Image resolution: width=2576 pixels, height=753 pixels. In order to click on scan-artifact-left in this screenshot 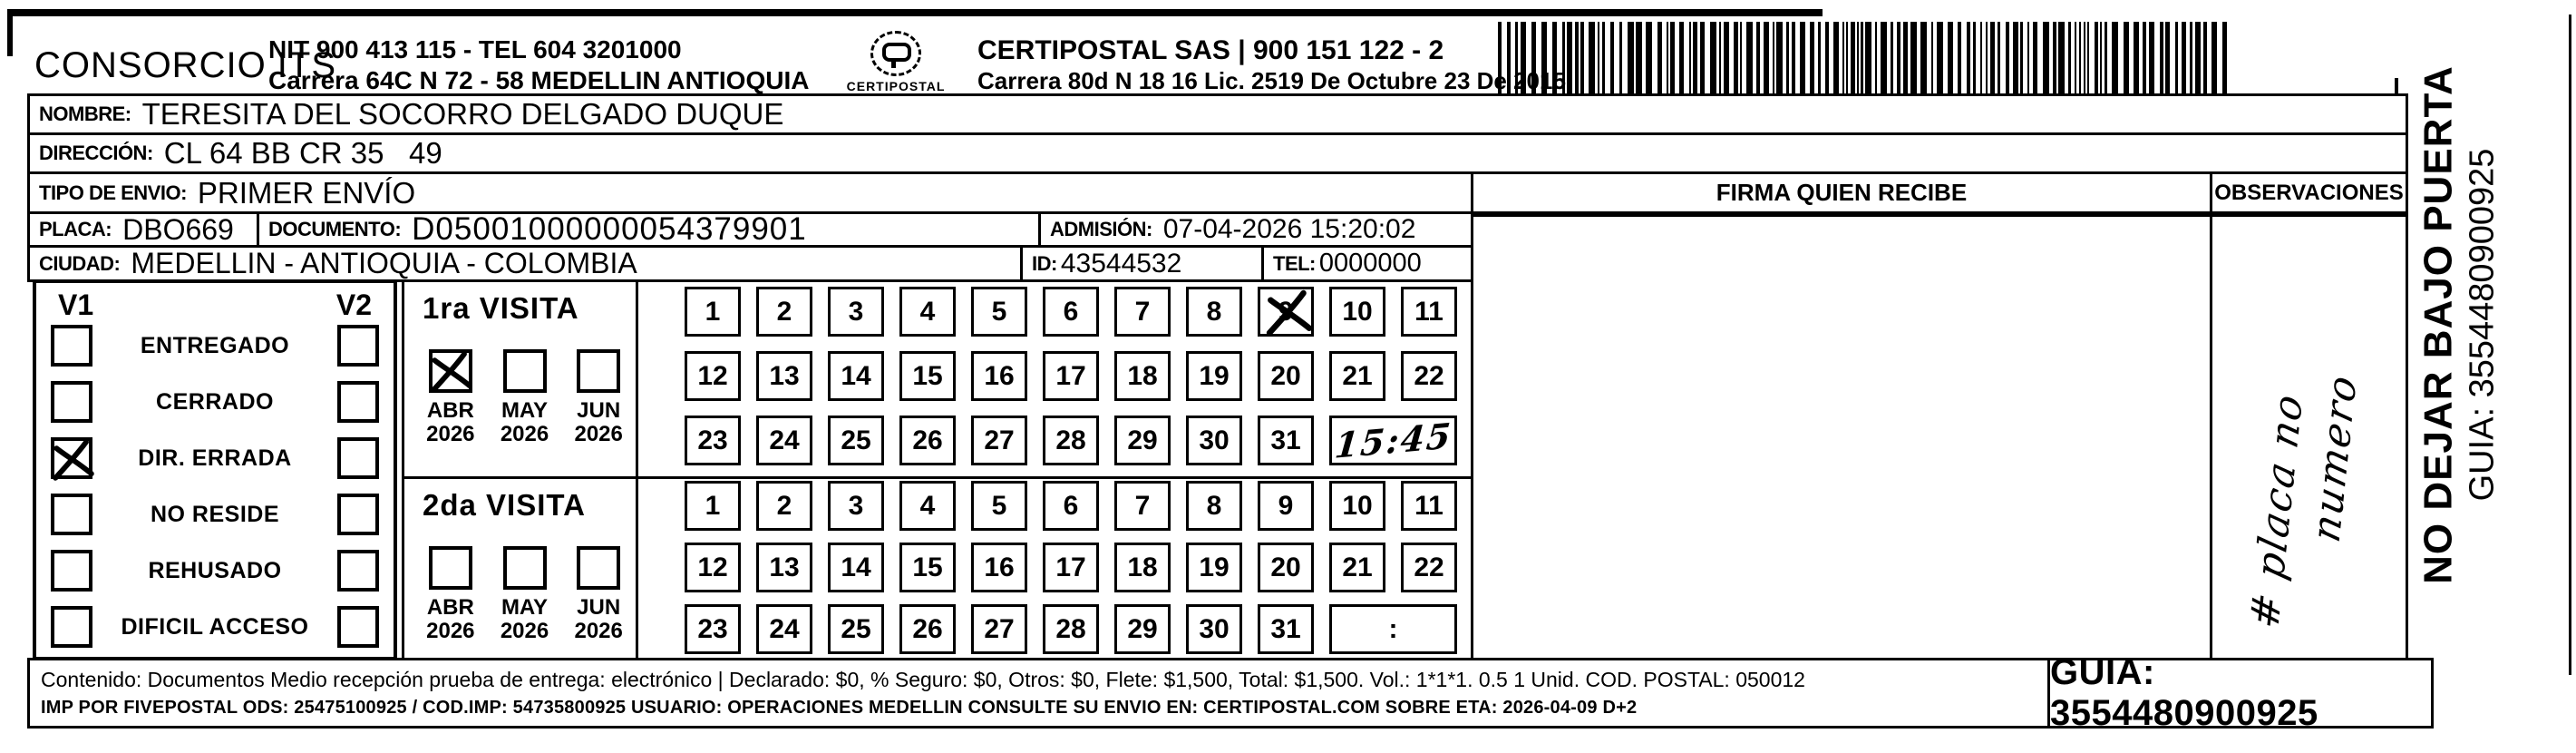, I will do `click(10, 32)`.